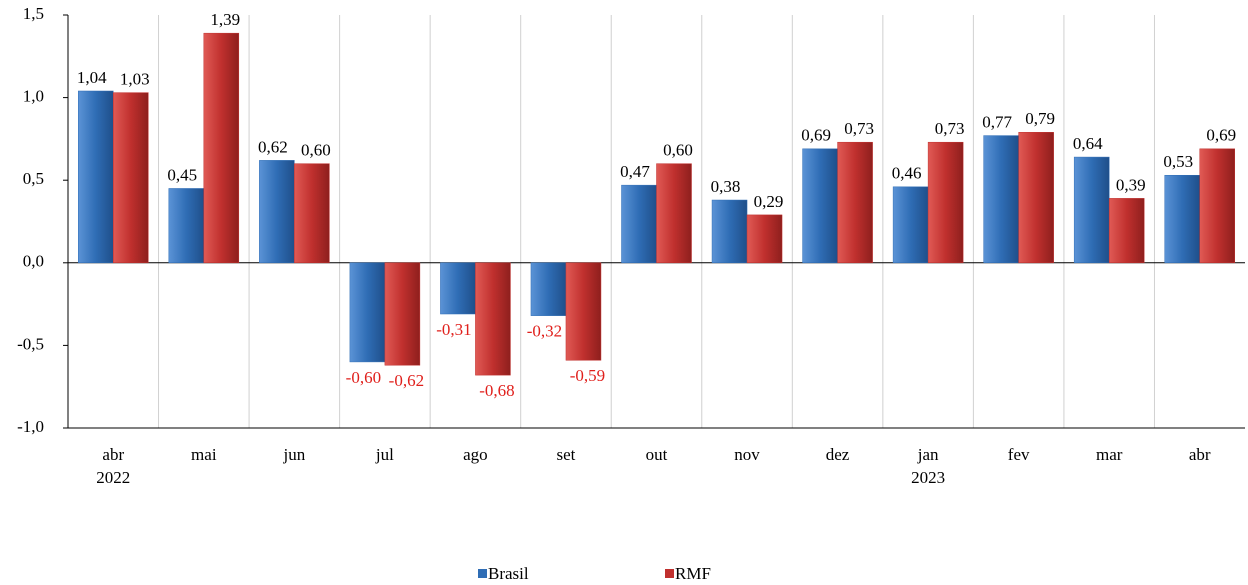  What do you see at coordinates (726, 186) in the screenshot?
I see `value-label: 0,38` at bounding box center [726, 186].